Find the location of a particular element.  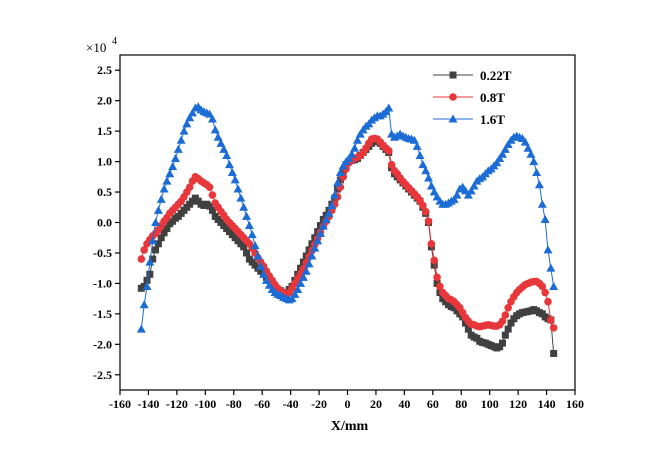

x-tick-label: 0 is located at coordinates (348, 404).